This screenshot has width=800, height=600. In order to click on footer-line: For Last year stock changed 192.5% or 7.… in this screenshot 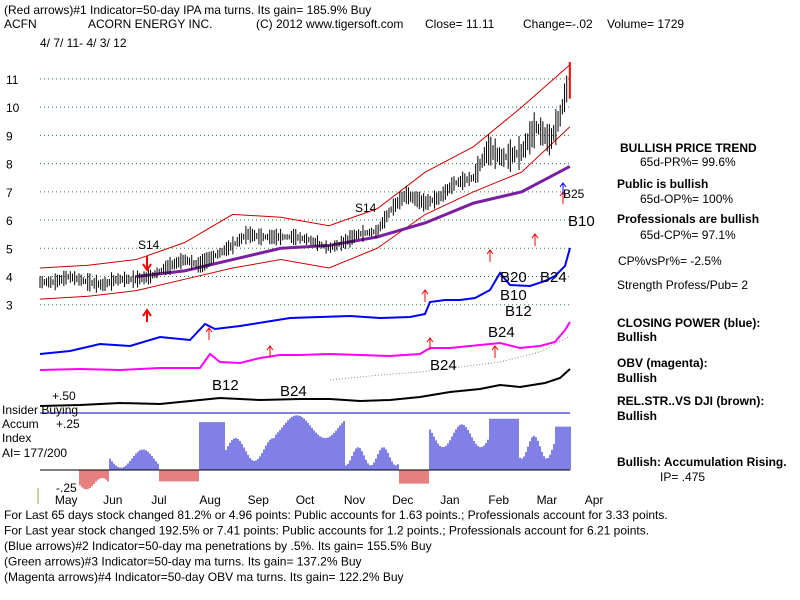, I will do `click(326, 531)`.